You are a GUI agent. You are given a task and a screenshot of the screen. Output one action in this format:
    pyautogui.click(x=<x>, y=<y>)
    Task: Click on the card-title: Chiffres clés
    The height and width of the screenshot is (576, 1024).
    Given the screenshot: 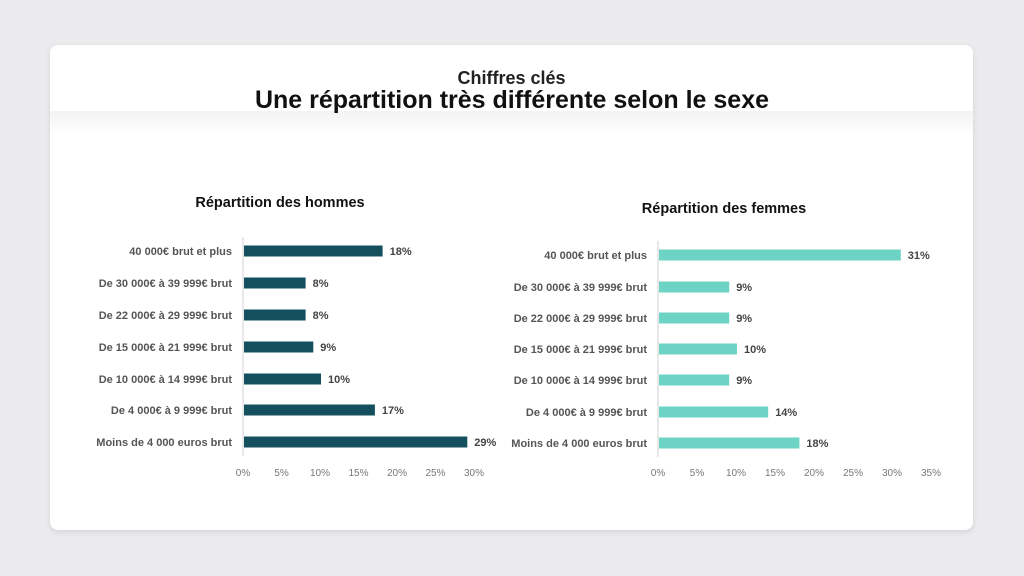 What is the action you would take?
    pyautogui.click(x=511, y=77)
    